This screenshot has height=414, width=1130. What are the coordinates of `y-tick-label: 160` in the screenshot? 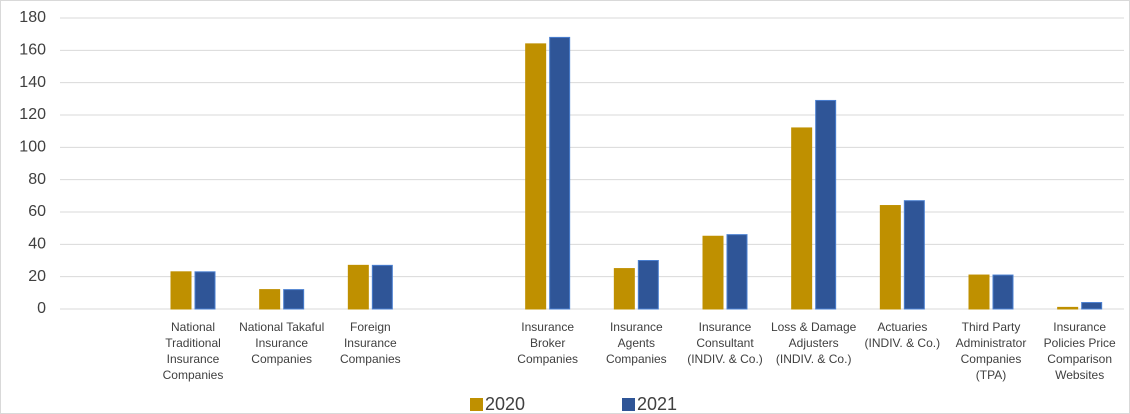 It's located at (32, 50).